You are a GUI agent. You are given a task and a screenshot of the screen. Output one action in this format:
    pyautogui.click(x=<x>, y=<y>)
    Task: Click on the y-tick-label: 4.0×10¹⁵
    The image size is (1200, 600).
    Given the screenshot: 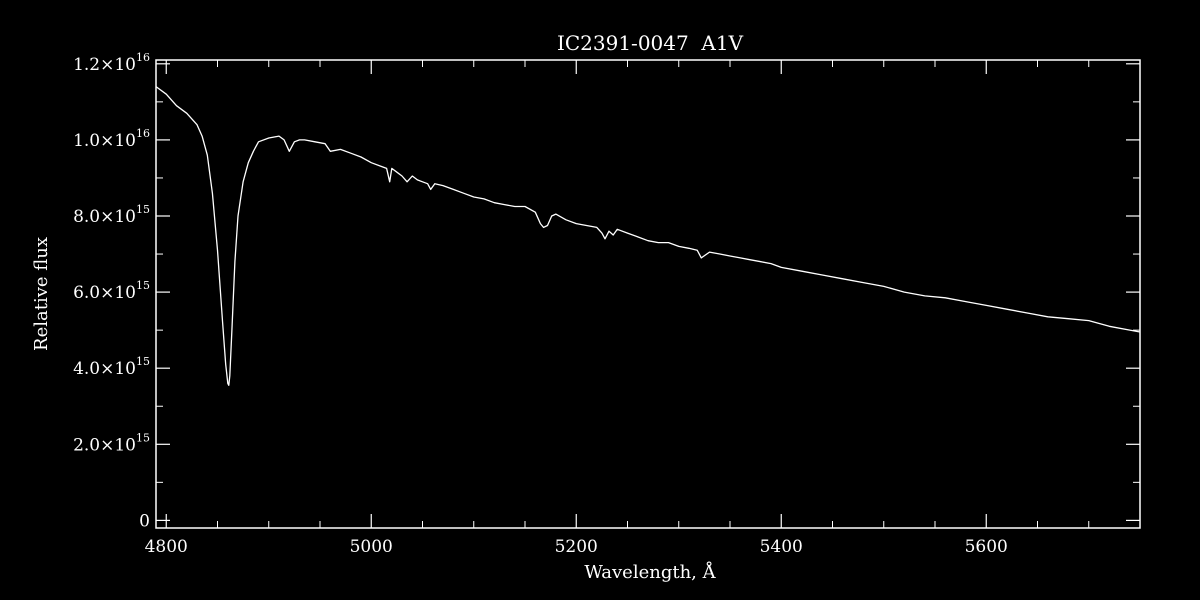 What is the action you would take?
    pyautogui.click(x=111, y=367)
    